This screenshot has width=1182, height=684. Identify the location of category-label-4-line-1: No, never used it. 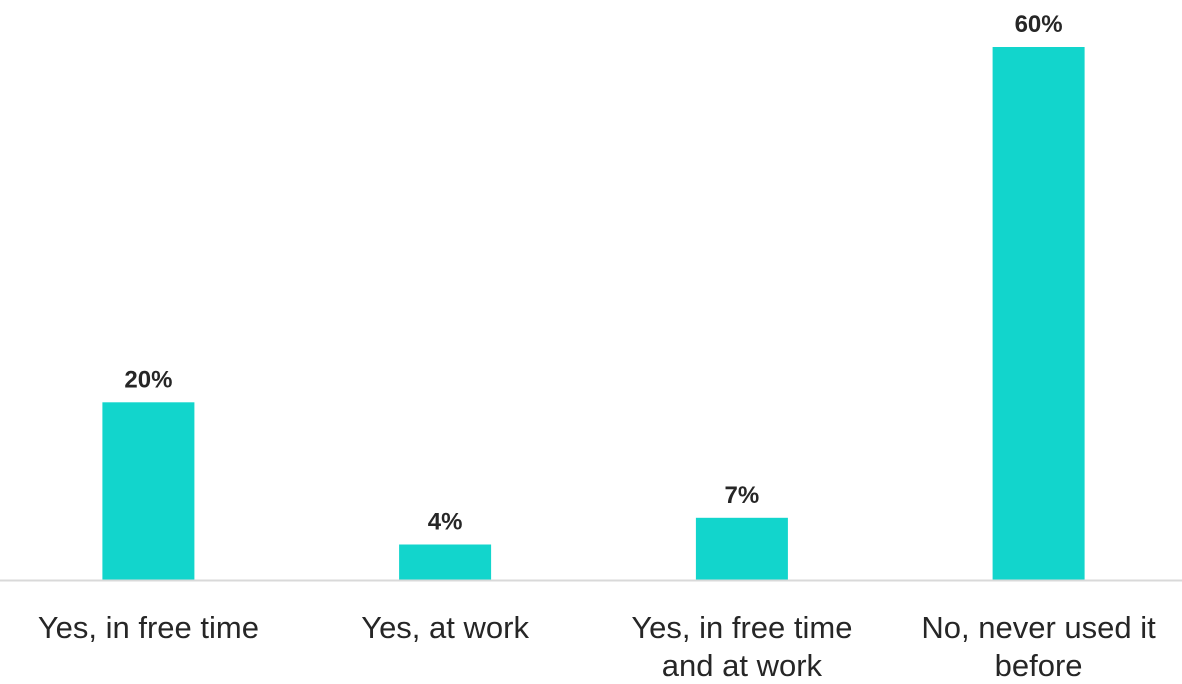
(1038, 627).